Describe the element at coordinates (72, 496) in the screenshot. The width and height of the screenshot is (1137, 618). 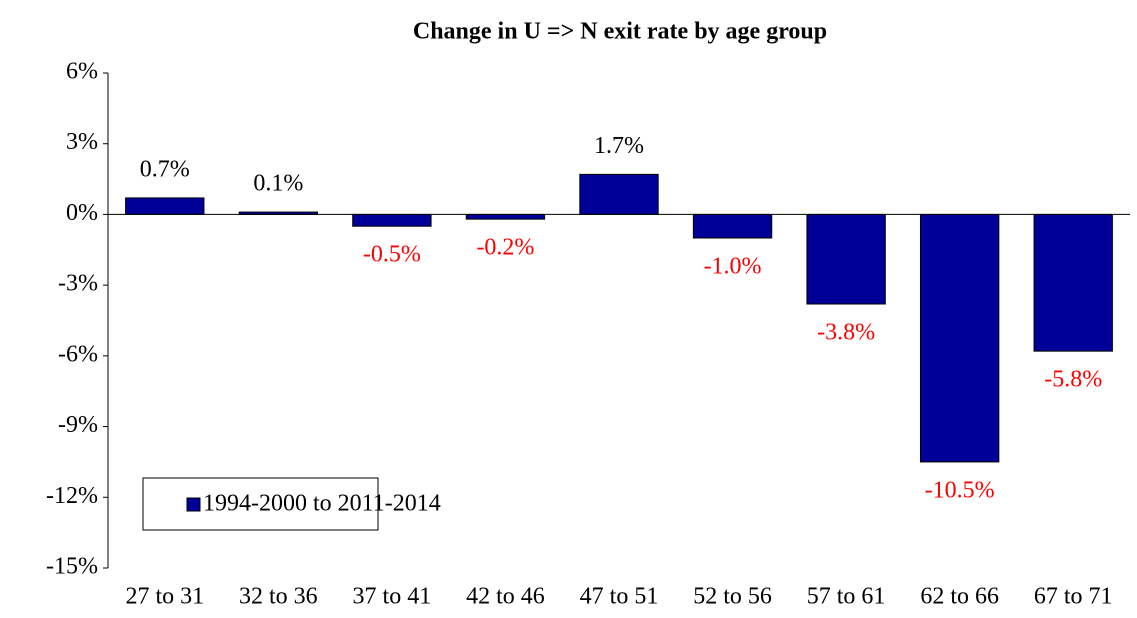
I see `y-tick-label: -12%` at that location.